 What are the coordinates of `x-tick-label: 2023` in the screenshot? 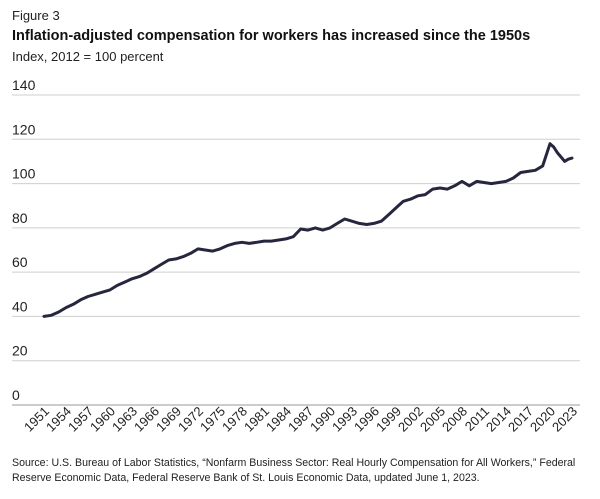 It's located at (564, 419).